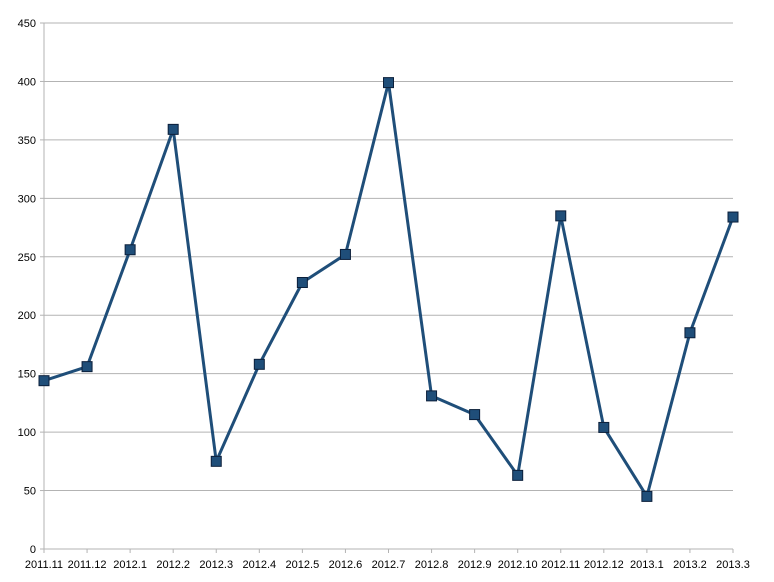 The height and width of the screenshot is (582, 774). What do you see at coordinates (216, 565) in the screenshot?
I see `x-tick-label: 2012.3` at bounding box center [216, 565].